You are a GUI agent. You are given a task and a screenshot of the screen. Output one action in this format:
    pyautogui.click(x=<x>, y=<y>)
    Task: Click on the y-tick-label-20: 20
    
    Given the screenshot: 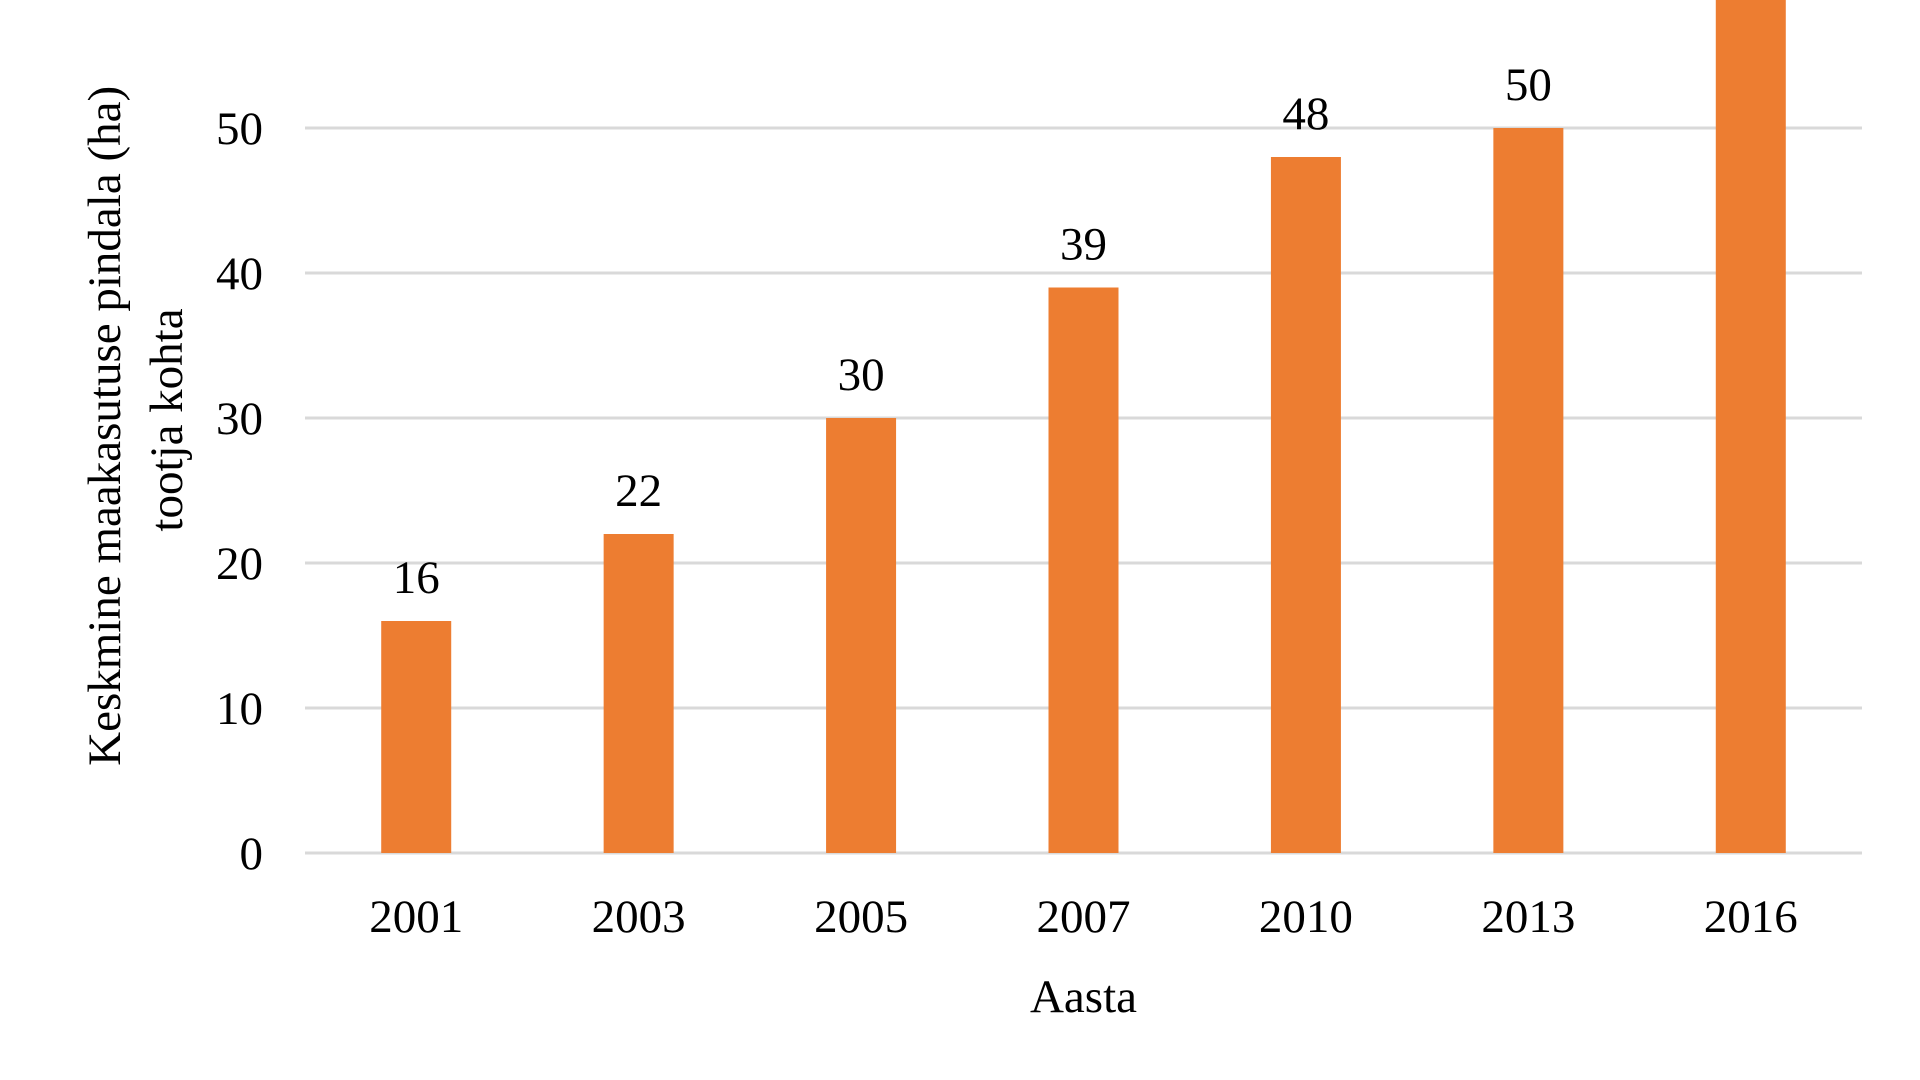 What is the action you would take?
    pyautogui.click(x=239, y=564)
    